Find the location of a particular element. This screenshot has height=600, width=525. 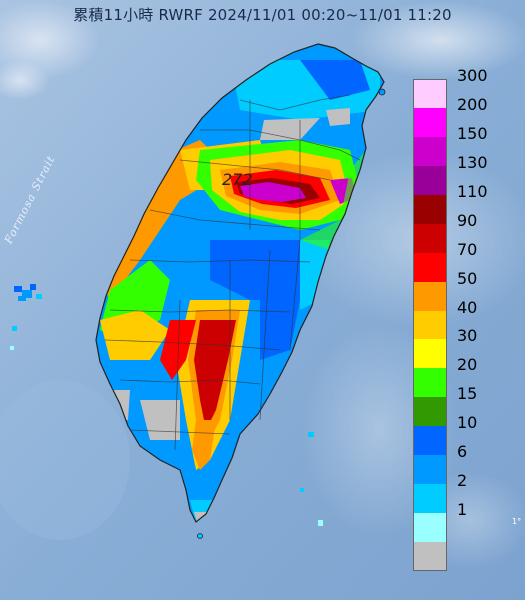

legend-label: 15 is located at coordinates (467, 394).